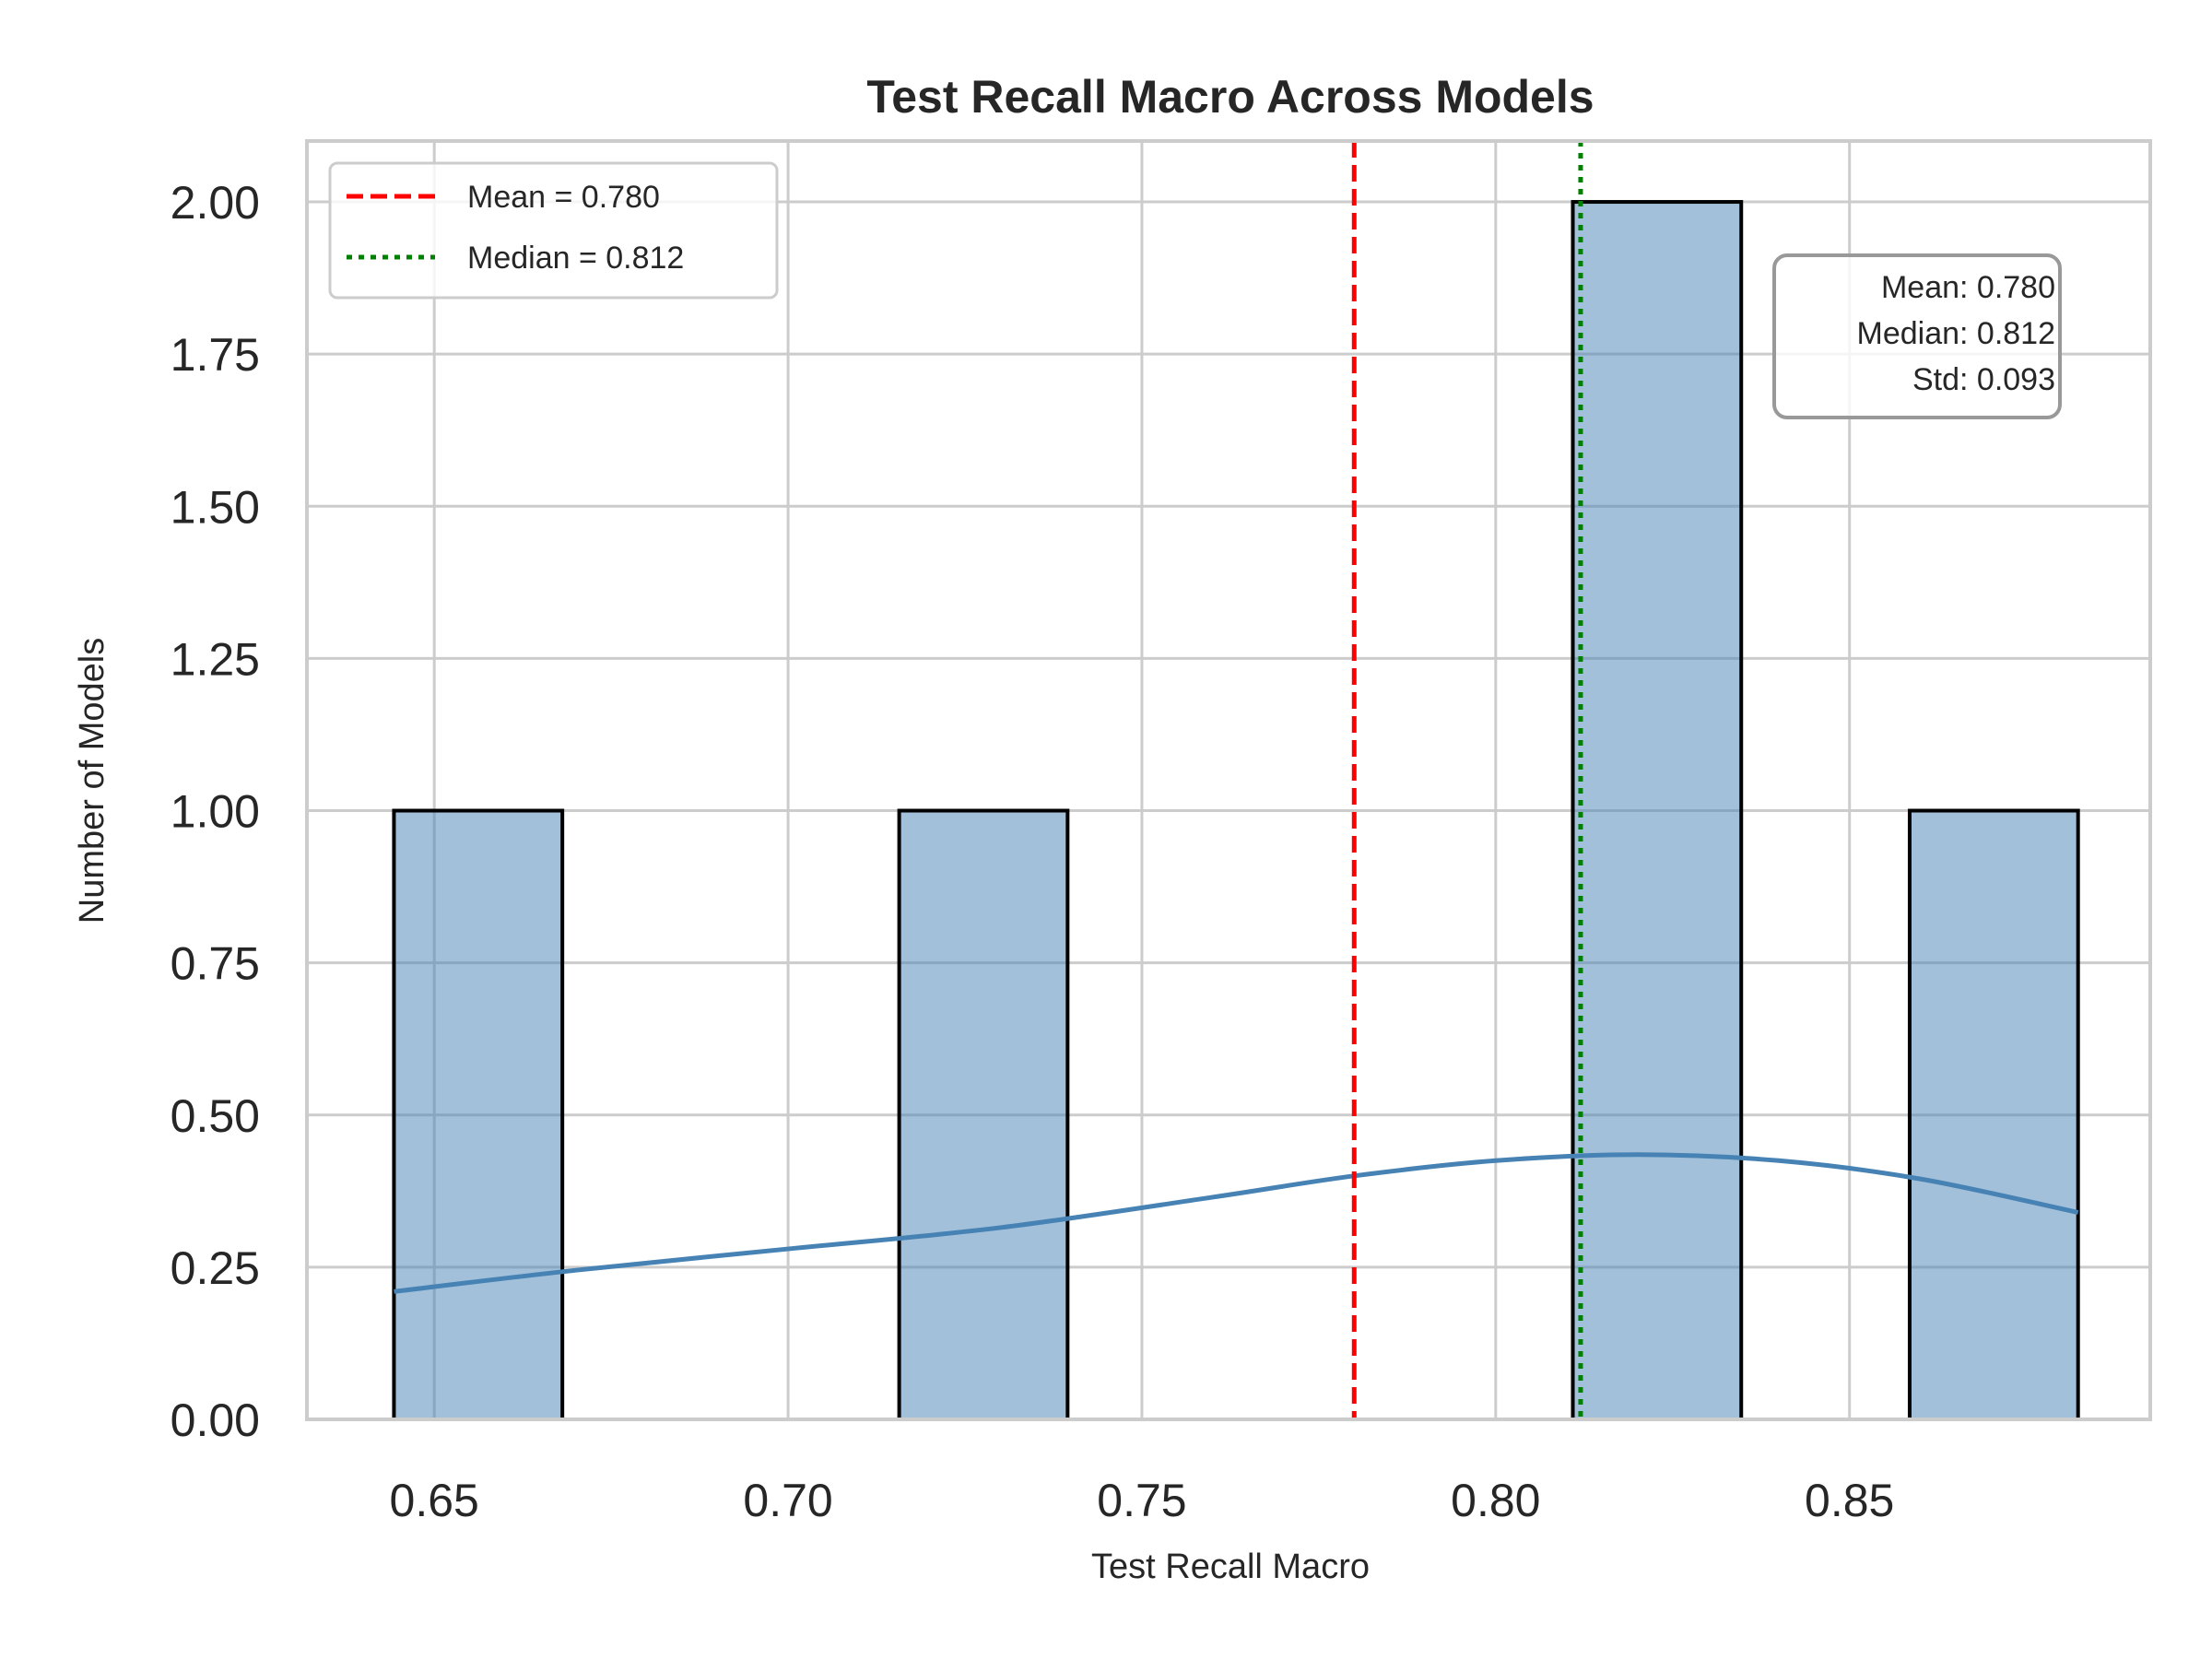  I want to click on y-tick-label: 0.75, so click(215, 964).